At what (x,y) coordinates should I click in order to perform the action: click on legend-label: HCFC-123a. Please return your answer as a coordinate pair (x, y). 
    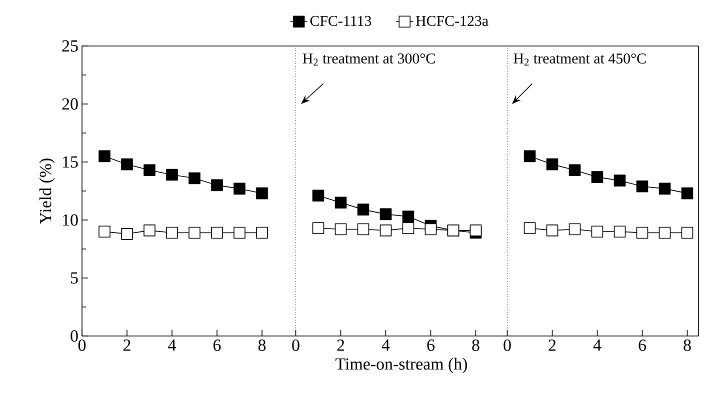
    Looking at the image, I should click on (452, 21).